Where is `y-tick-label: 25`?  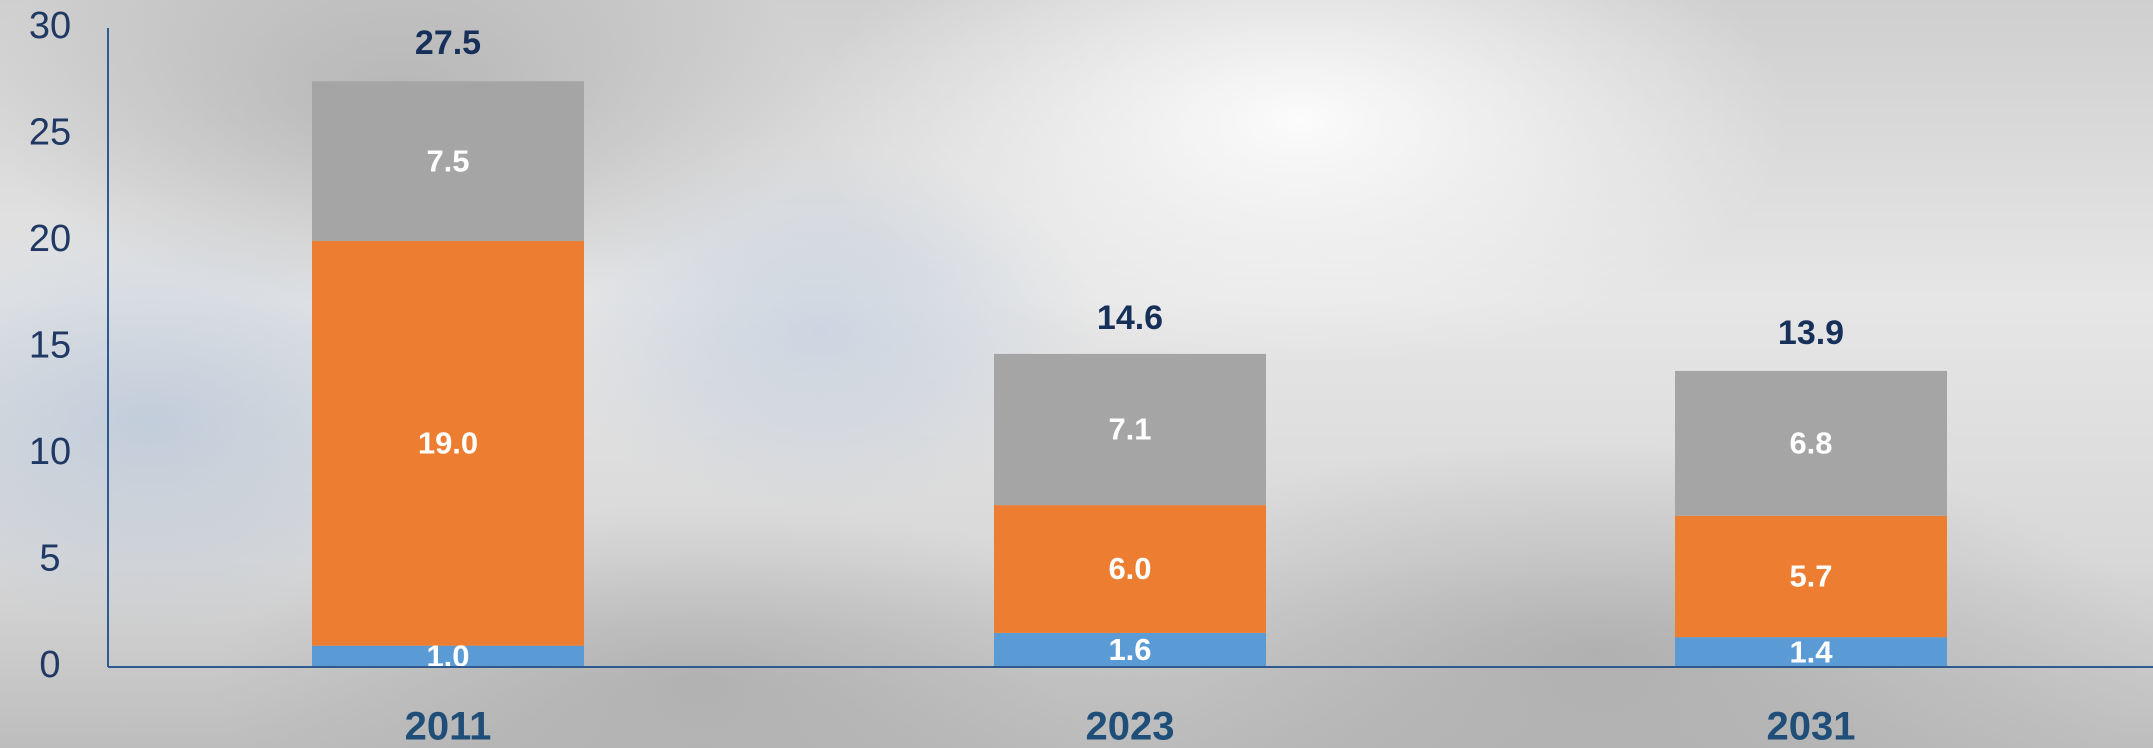
y-tick-label: 25 is located at coordinates (50, 133).